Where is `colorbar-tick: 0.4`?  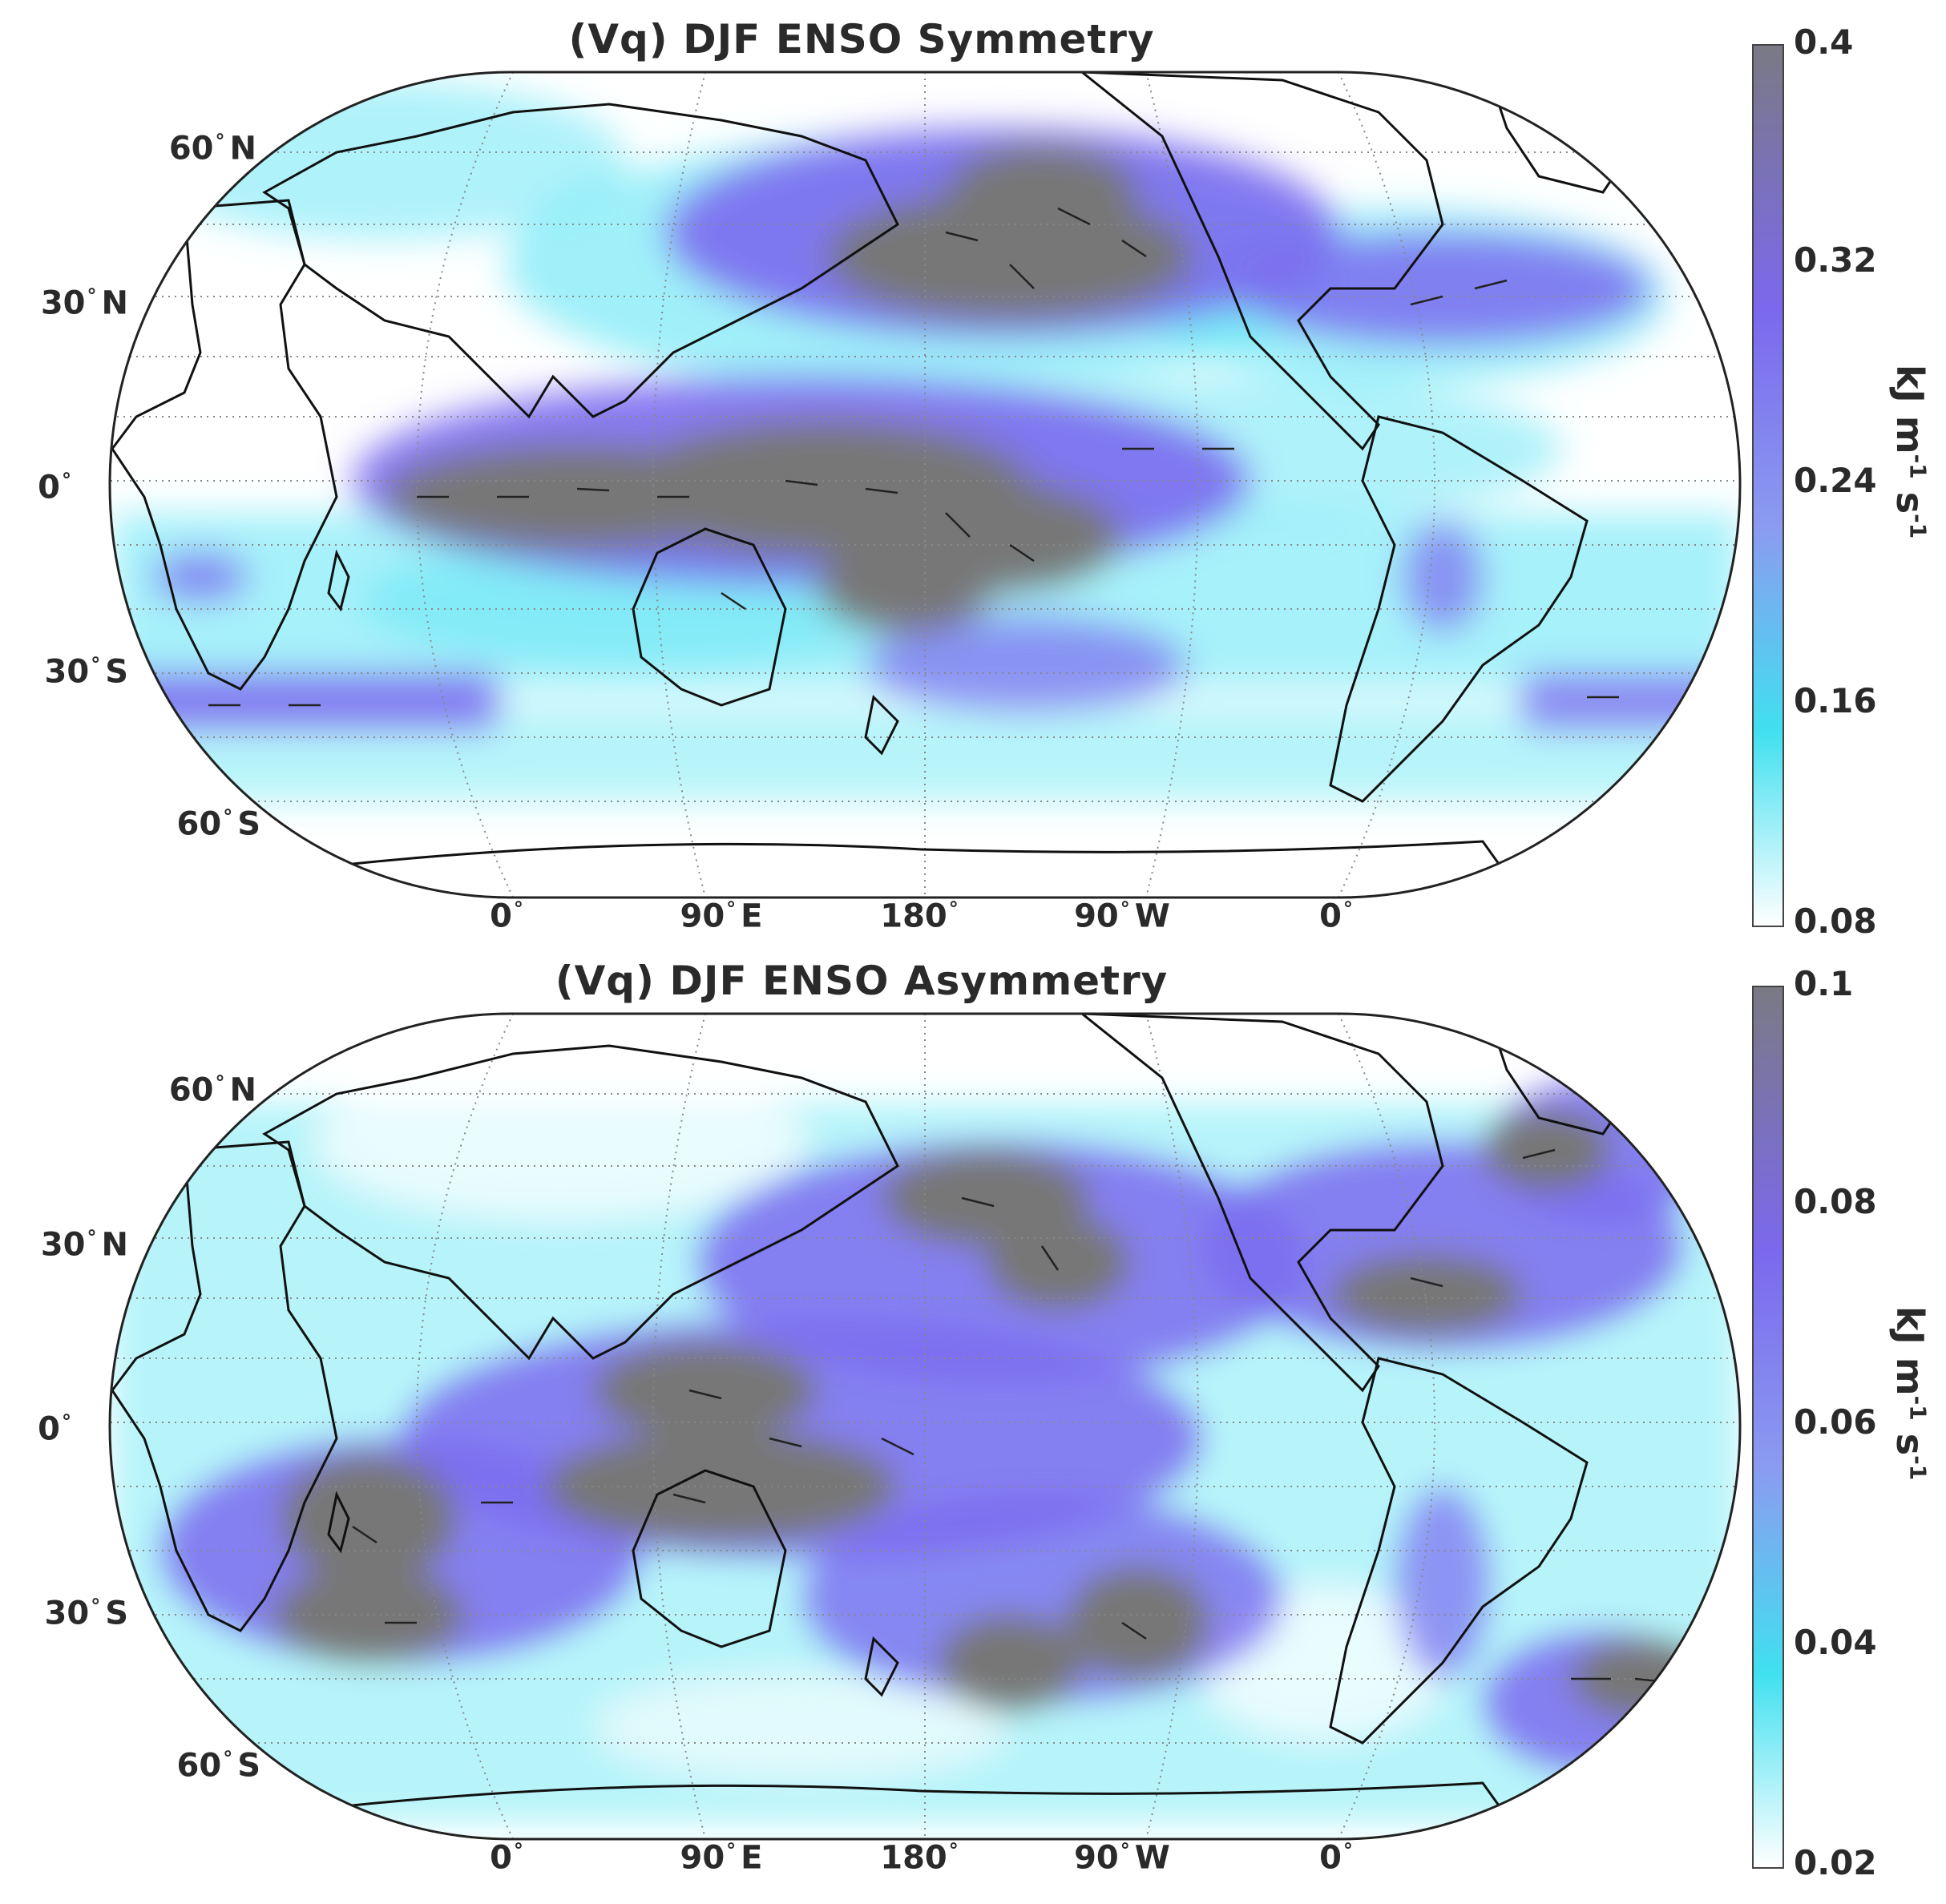
colorbar-tick: 0.4 is located at coordinates (1824, 42).